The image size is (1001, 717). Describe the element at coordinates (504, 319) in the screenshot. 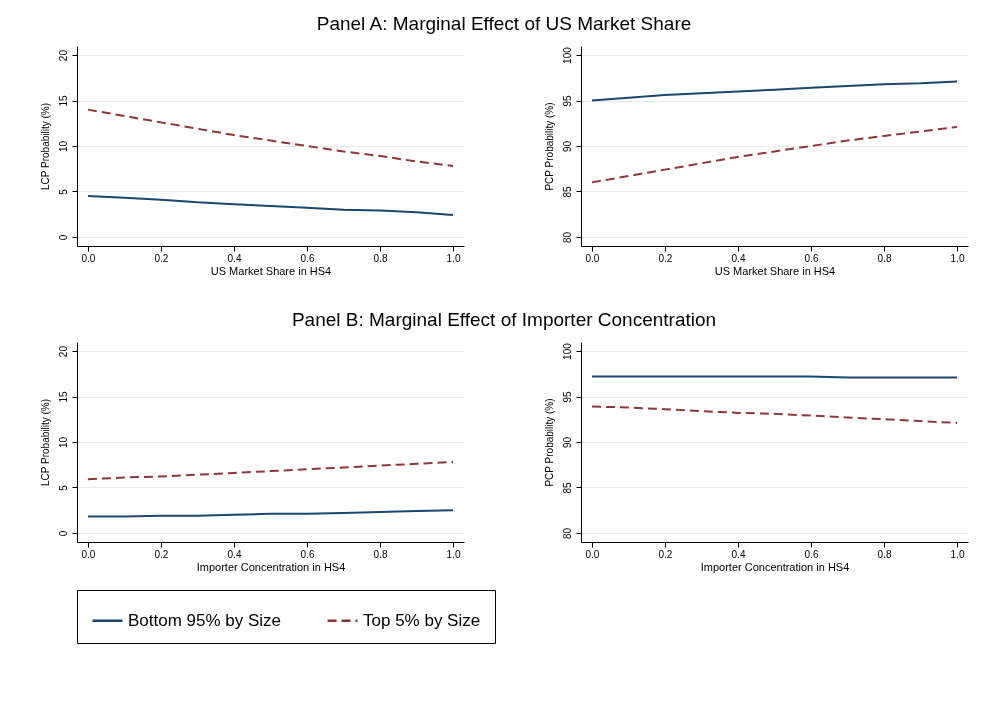

I see `text: Panel B: Marginal Effect of Importer Concentration` at that location.